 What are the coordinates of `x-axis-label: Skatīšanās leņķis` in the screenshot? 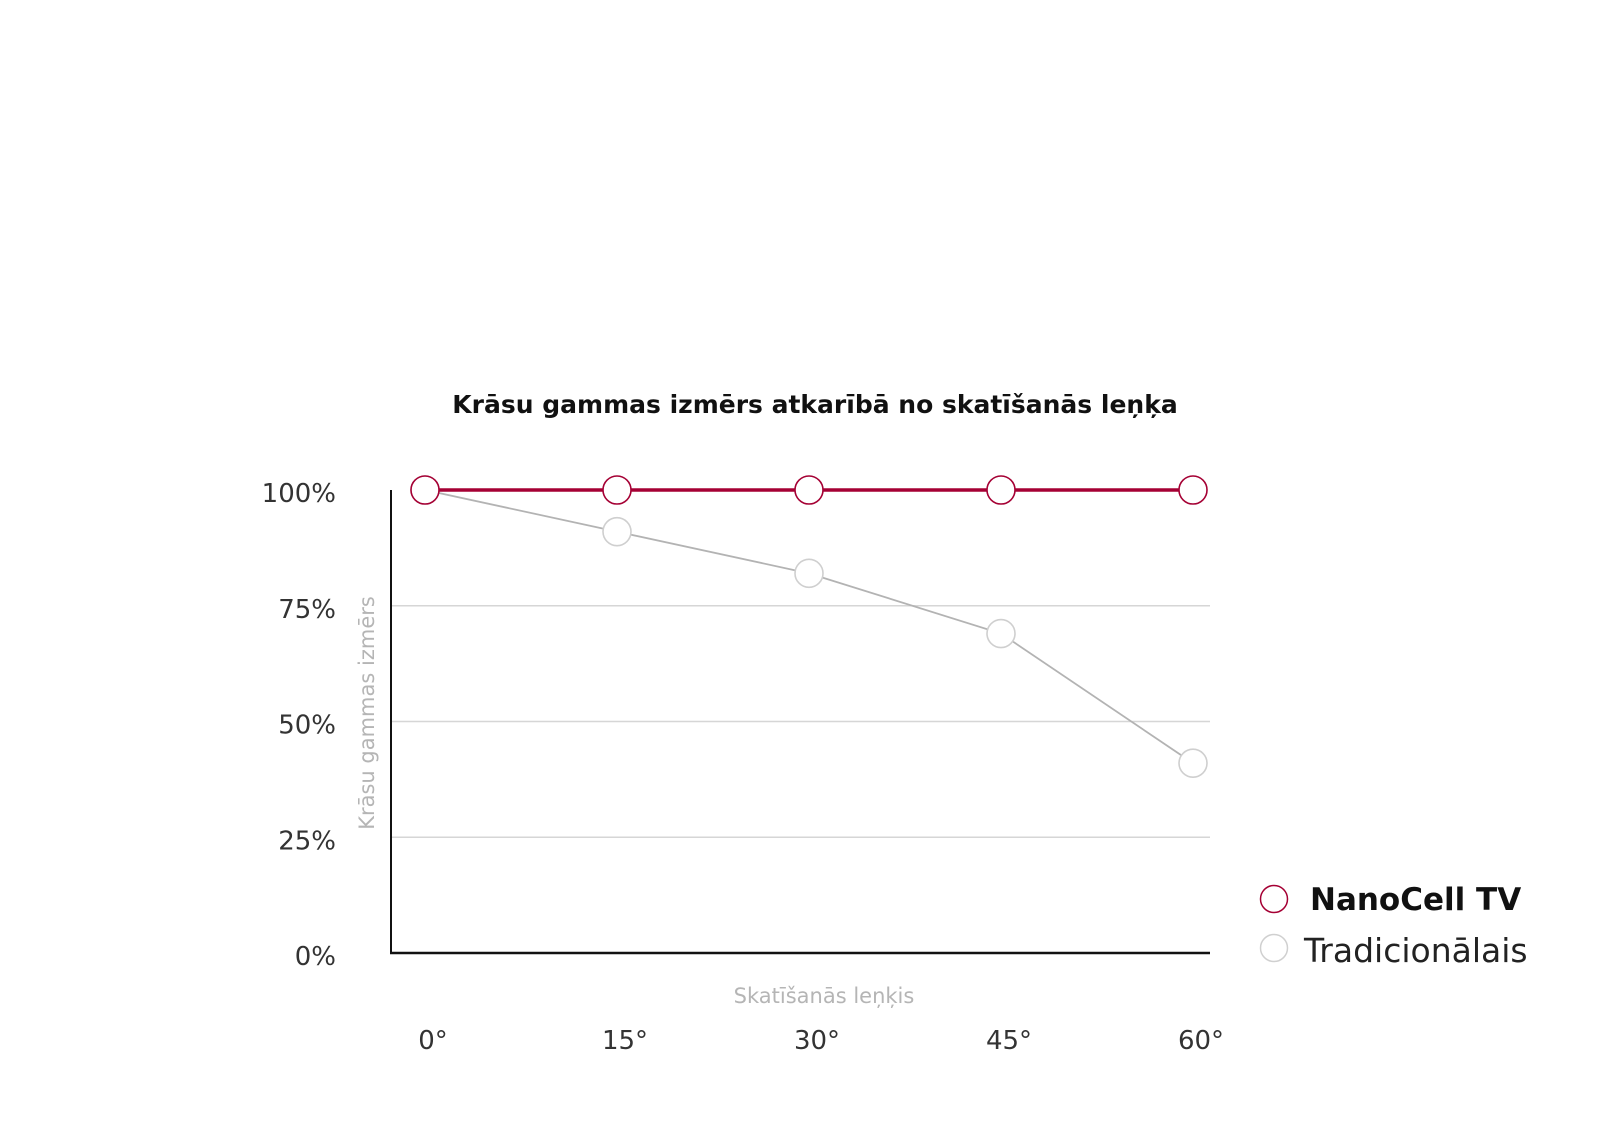 It's located at (824, 996).